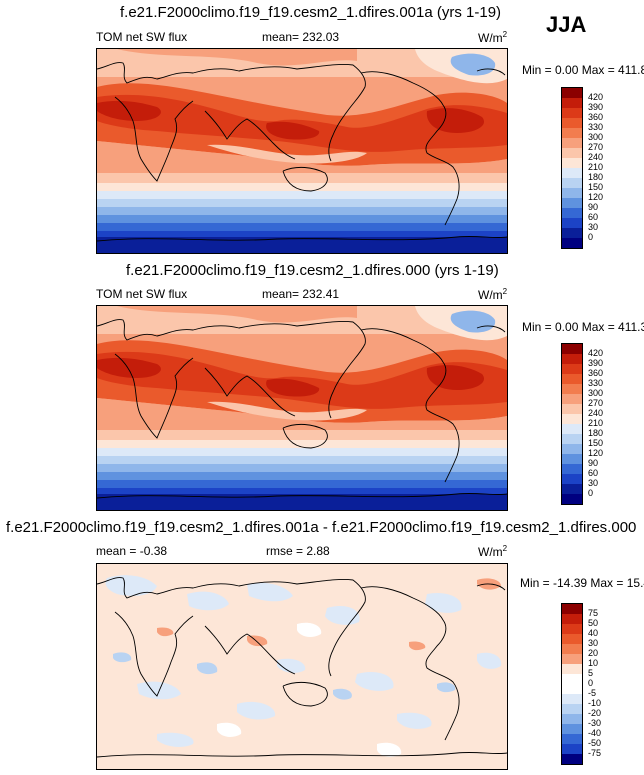 Image resolution: width=644 pixels, height=775 pixels. I want to click on panel1-tick: 90, so click(593, 207).